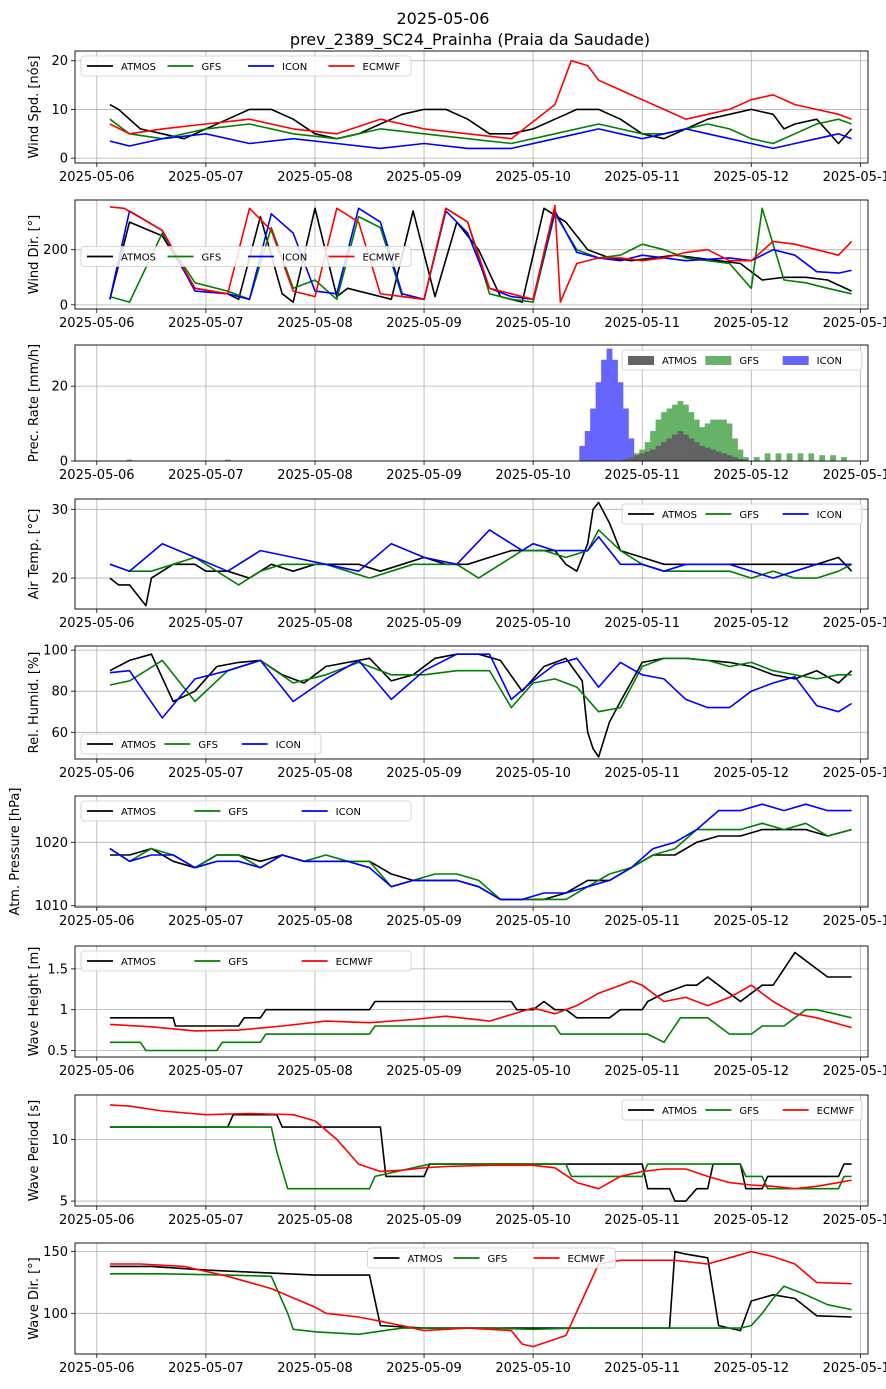  What do you see at coordinates (34, 1002) in the screenshot?
I see `y-axis-label: Wave Height [m]` at bounding box center [34, 1002].